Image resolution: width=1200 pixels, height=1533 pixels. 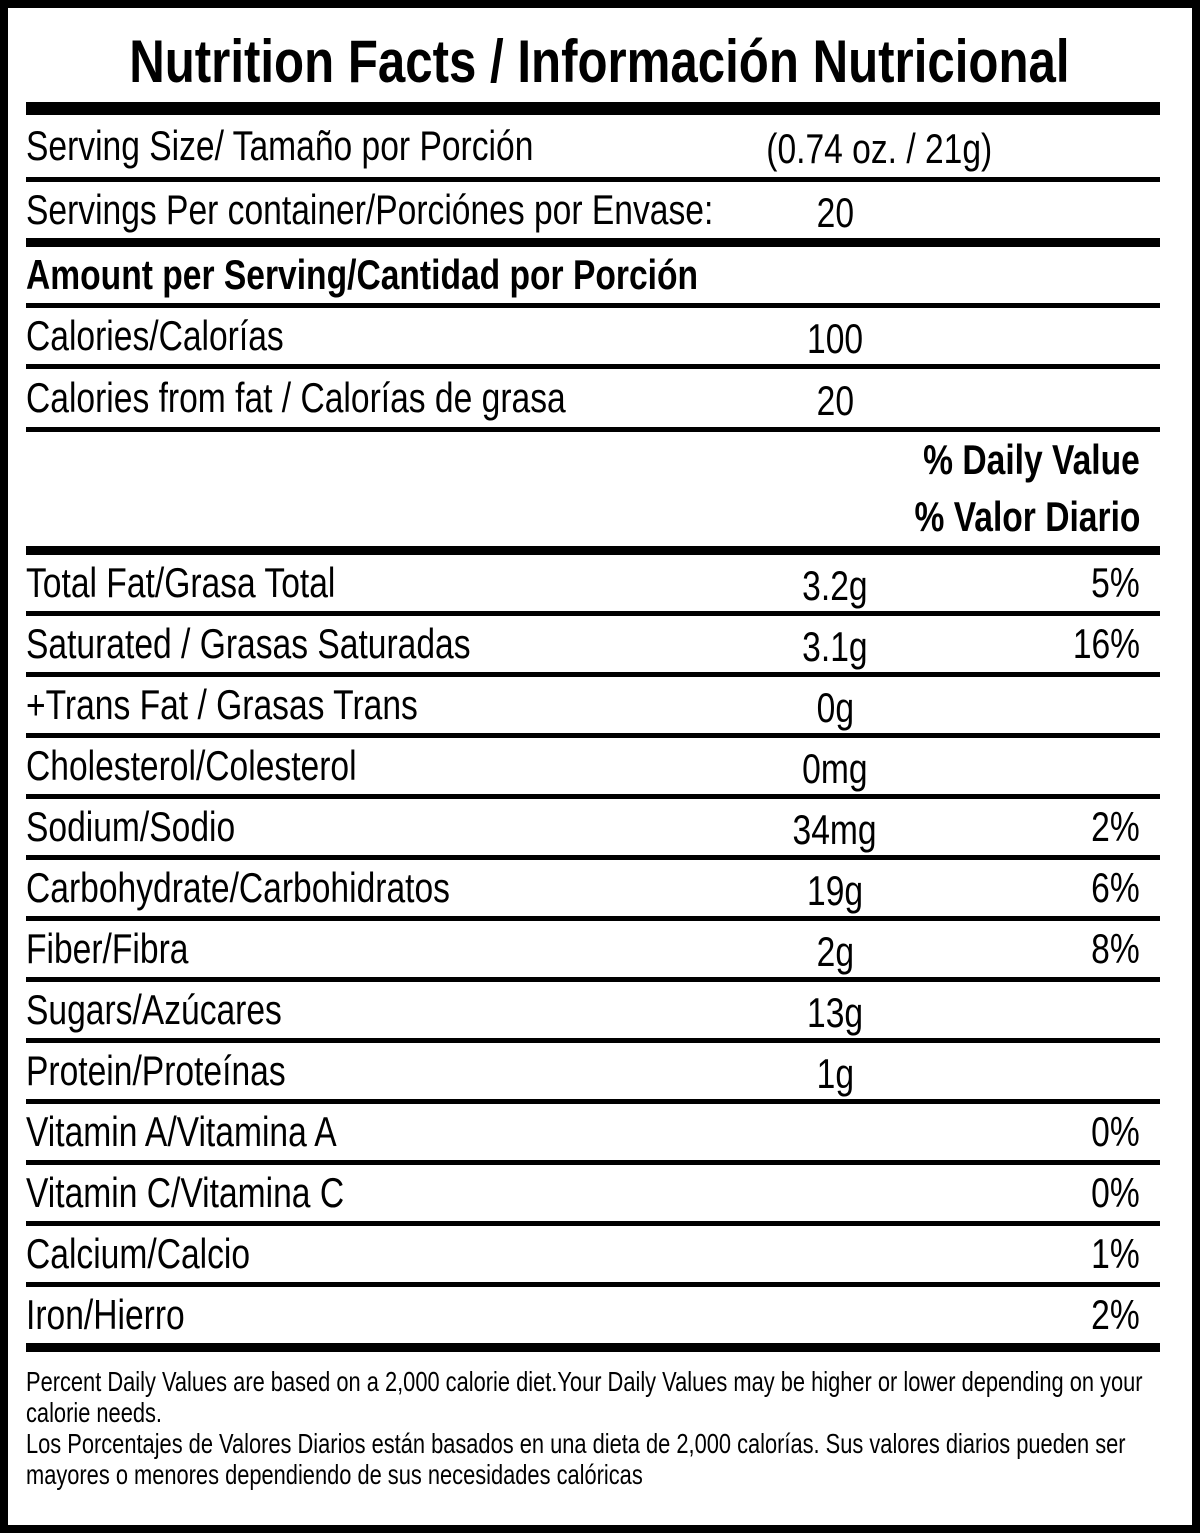 What do you see at coordinates (593, 888) in the screenshot?
I see `nutrient-row: Carbohydrate/Carbohidratos 19g 6%` at bounding box center [593, 888].